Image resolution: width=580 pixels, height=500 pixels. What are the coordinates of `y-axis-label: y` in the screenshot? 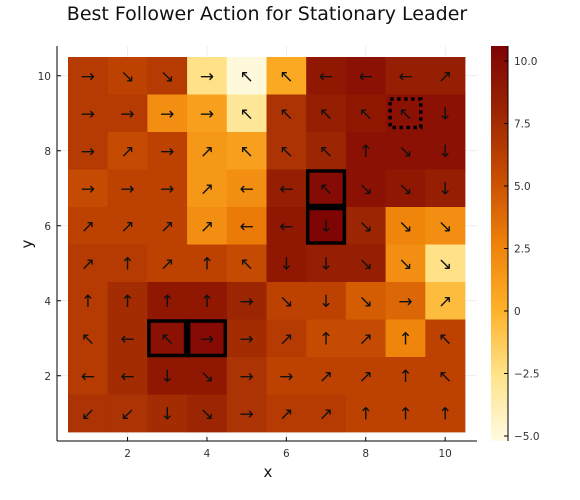 It's located at (27, 243).